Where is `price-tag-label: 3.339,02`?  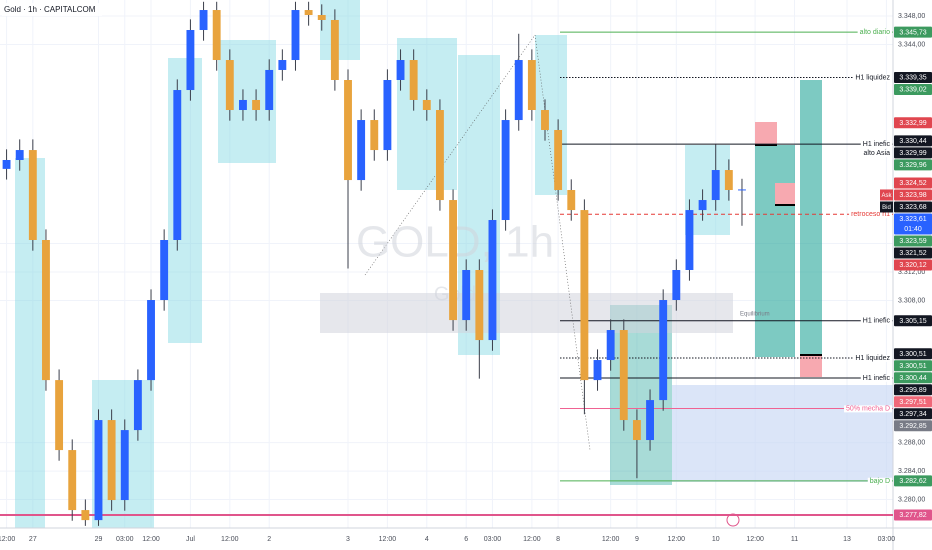
price-tag-label: 3.339,02 is located at coordinates (912, 90).